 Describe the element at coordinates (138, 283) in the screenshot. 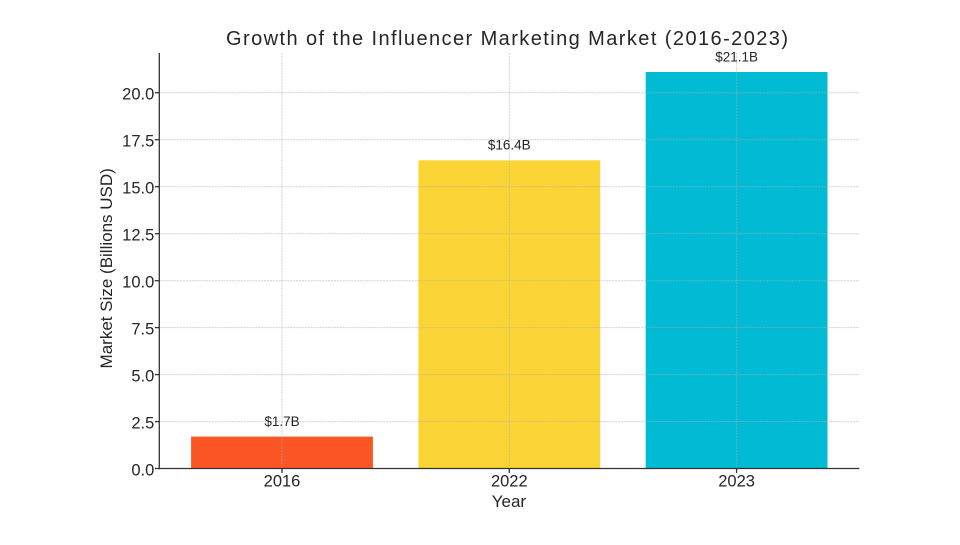

I see `svg-text: 10.0` at that location.